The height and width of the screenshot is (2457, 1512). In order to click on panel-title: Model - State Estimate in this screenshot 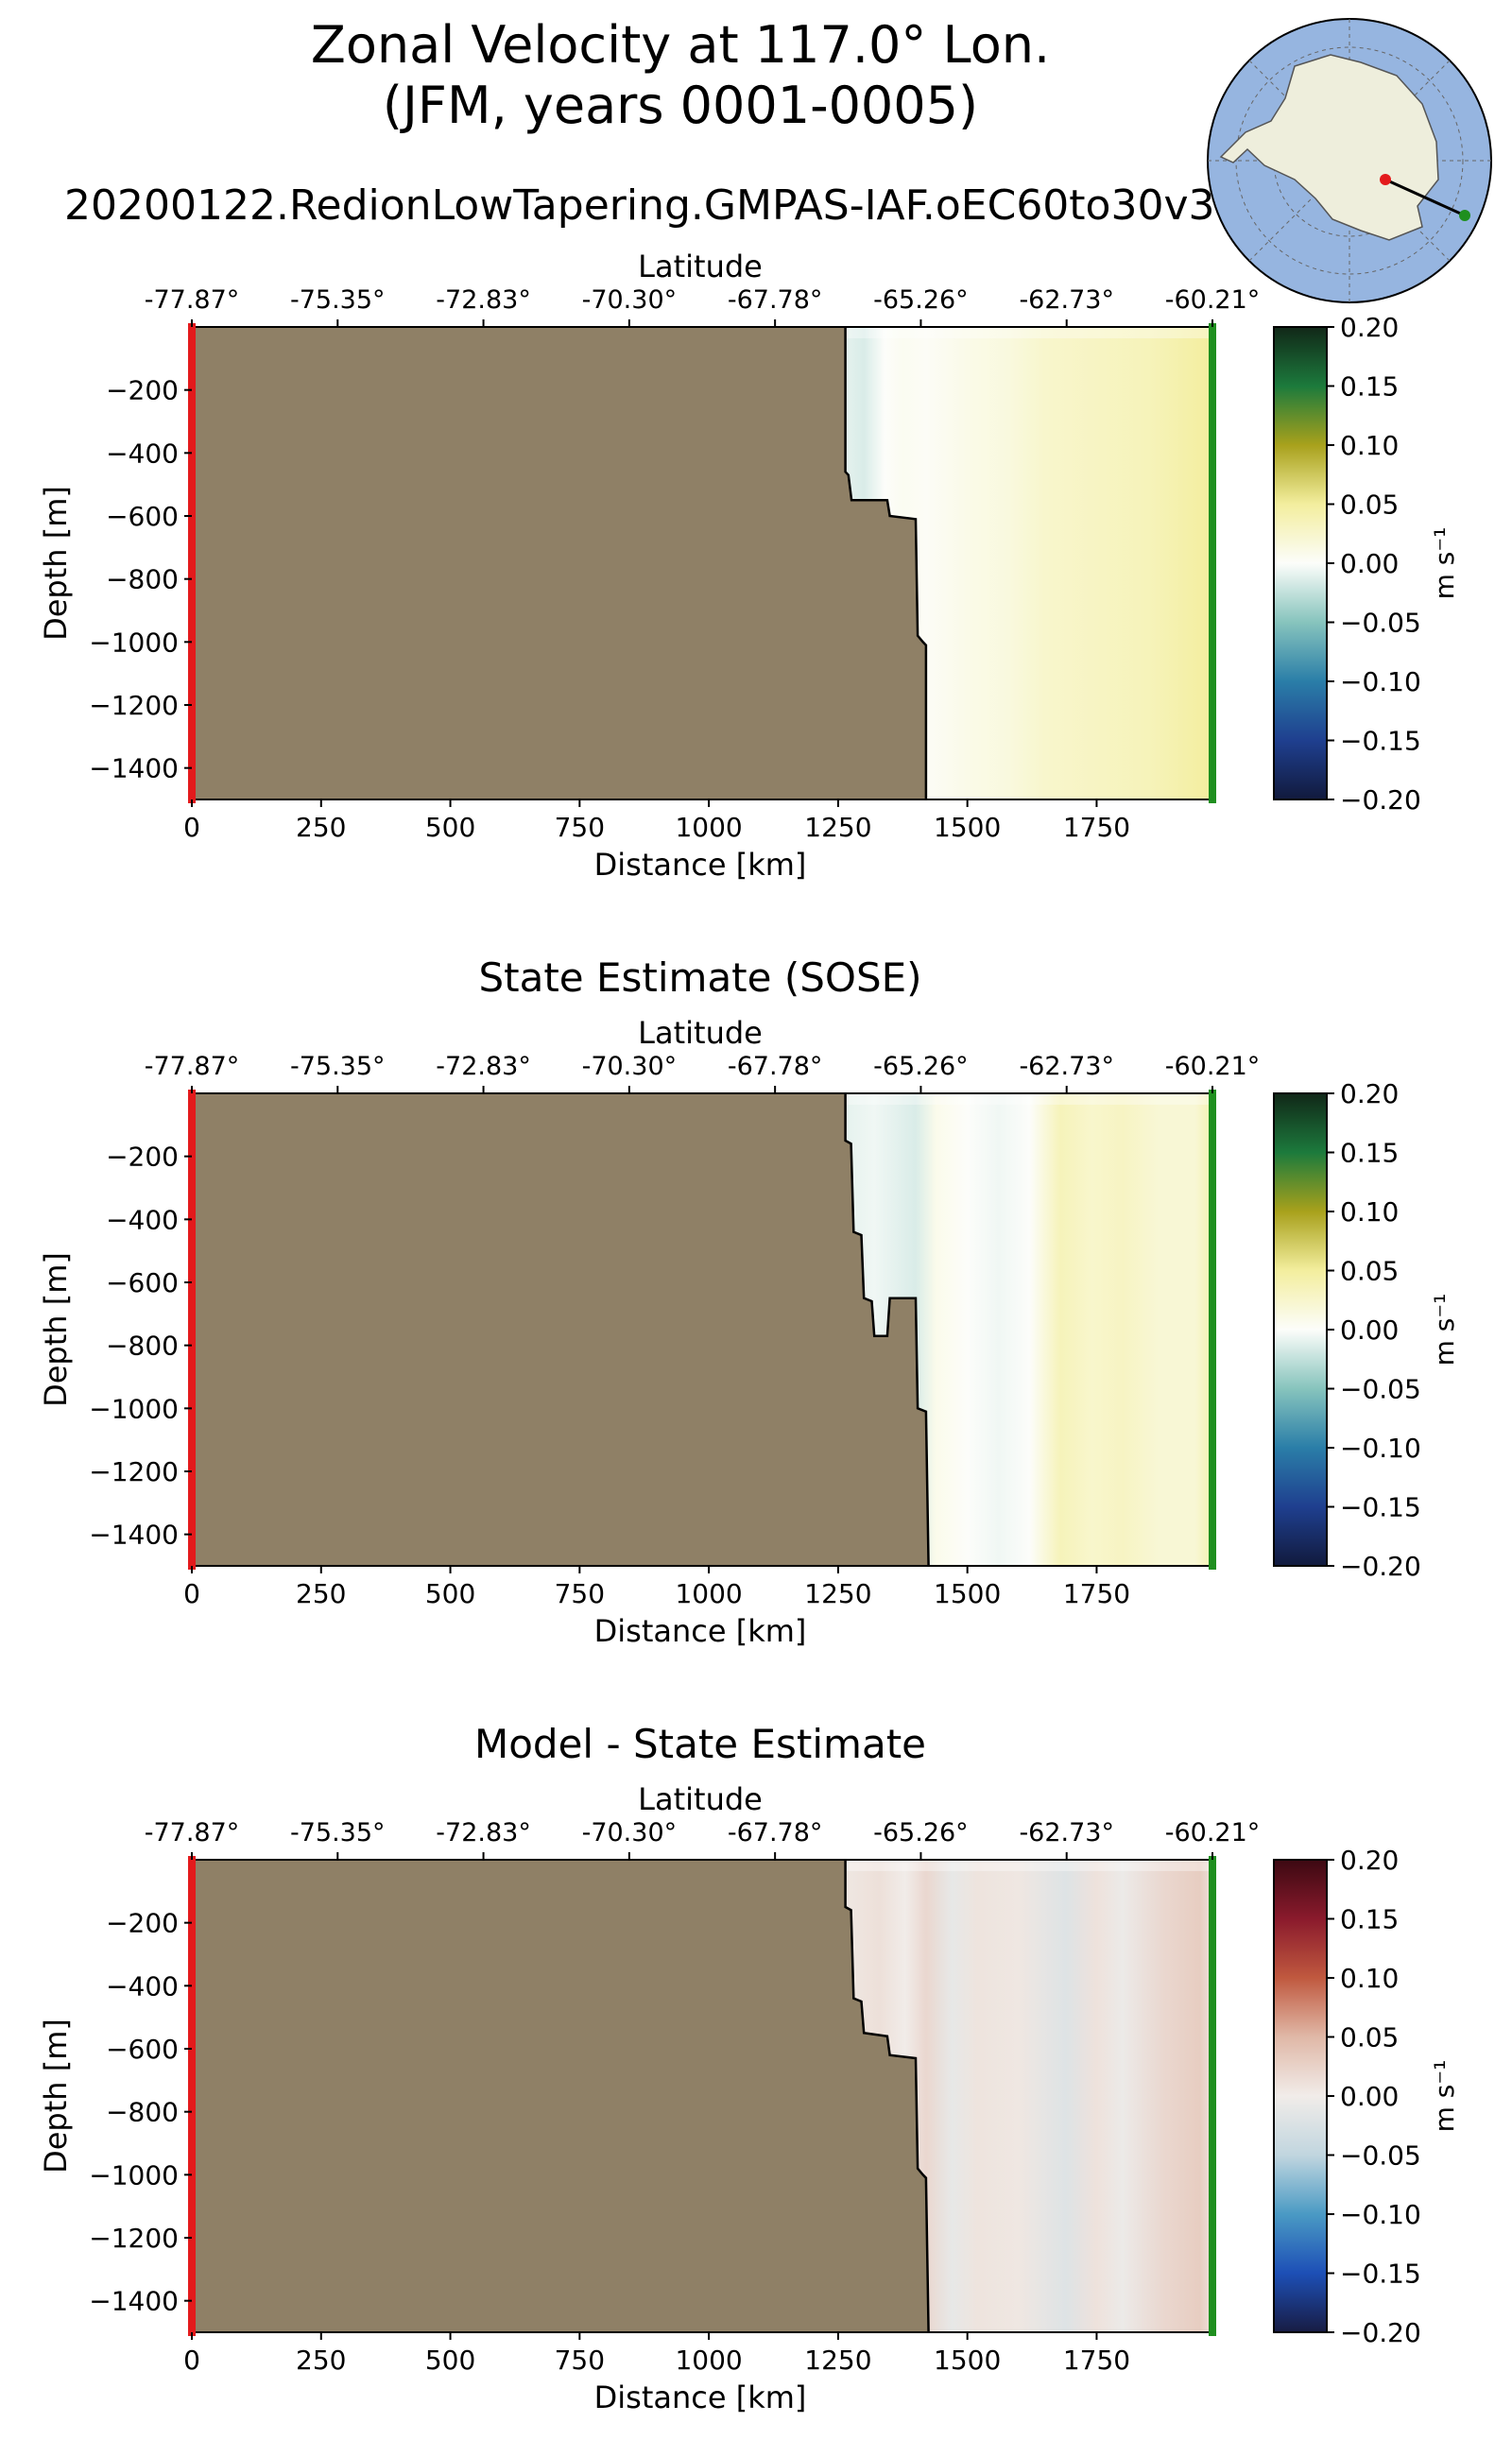, I will do `click(700, 1744)`.